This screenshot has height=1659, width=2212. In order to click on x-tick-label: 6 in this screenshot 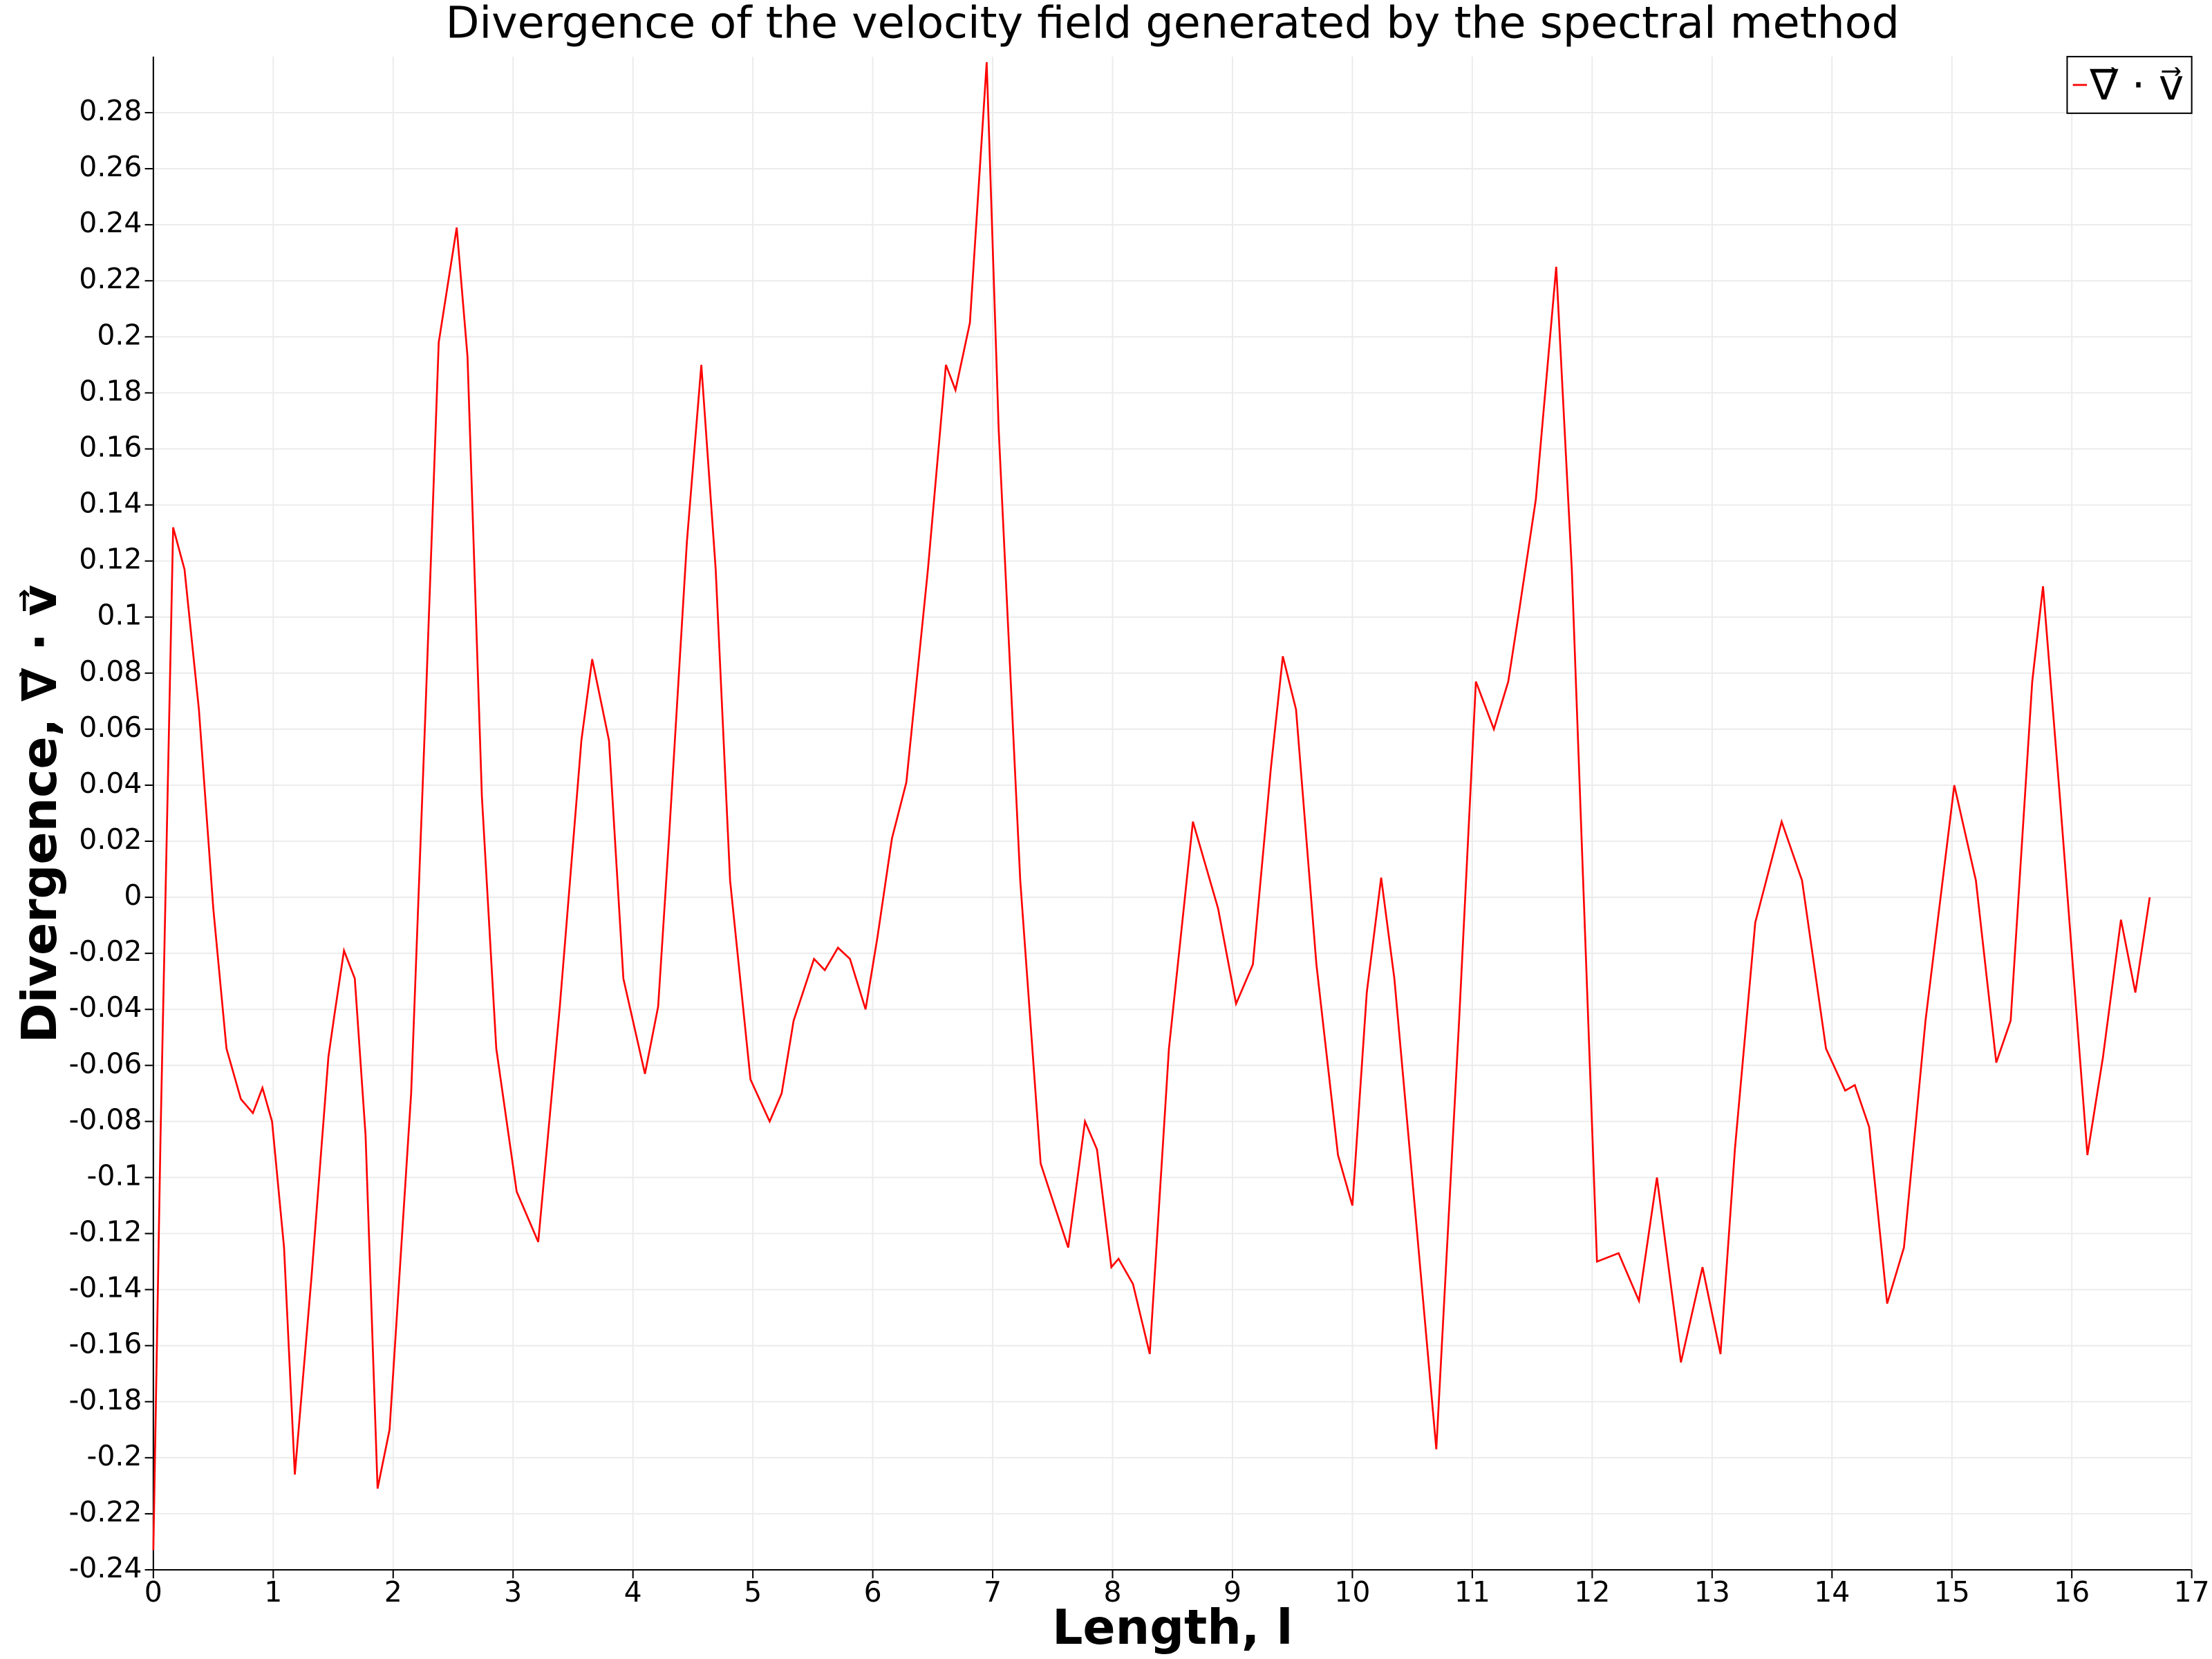, I will do `click(873, 1592)`.